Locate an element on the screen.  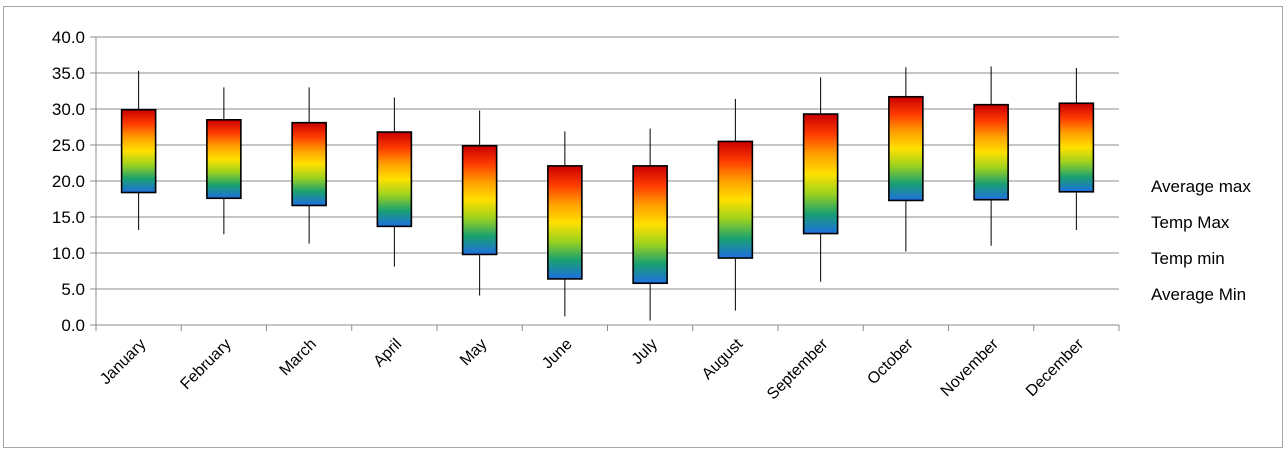
y-tick-label: 30.0 is located at coordinates (68, 109).